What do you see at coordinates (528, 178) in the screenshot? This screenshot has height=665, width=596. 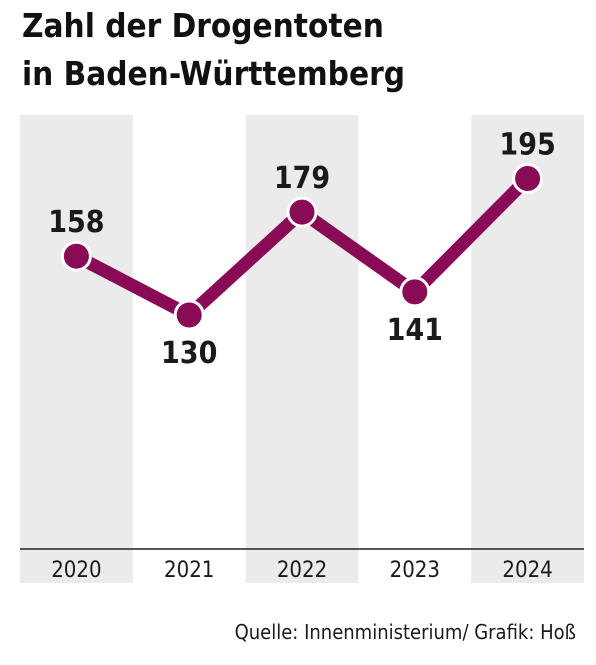 I see `data-point-2024` at bounding box center [528, 178].